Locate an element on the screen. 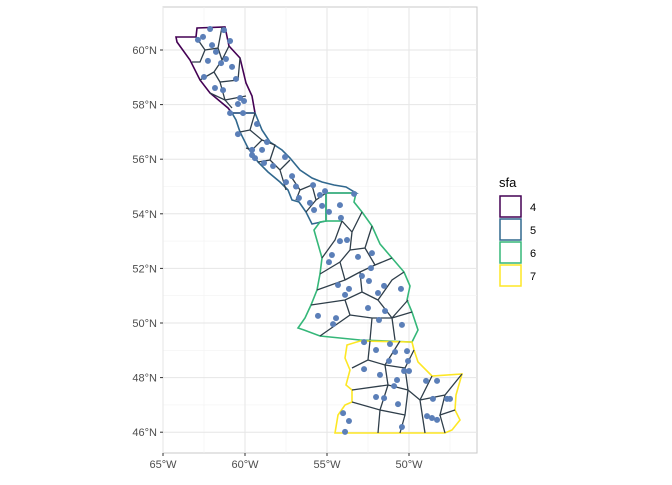 The width and height of the screenshot is (672, 485). legend-label: 4 is located at coordinates (533, 208).